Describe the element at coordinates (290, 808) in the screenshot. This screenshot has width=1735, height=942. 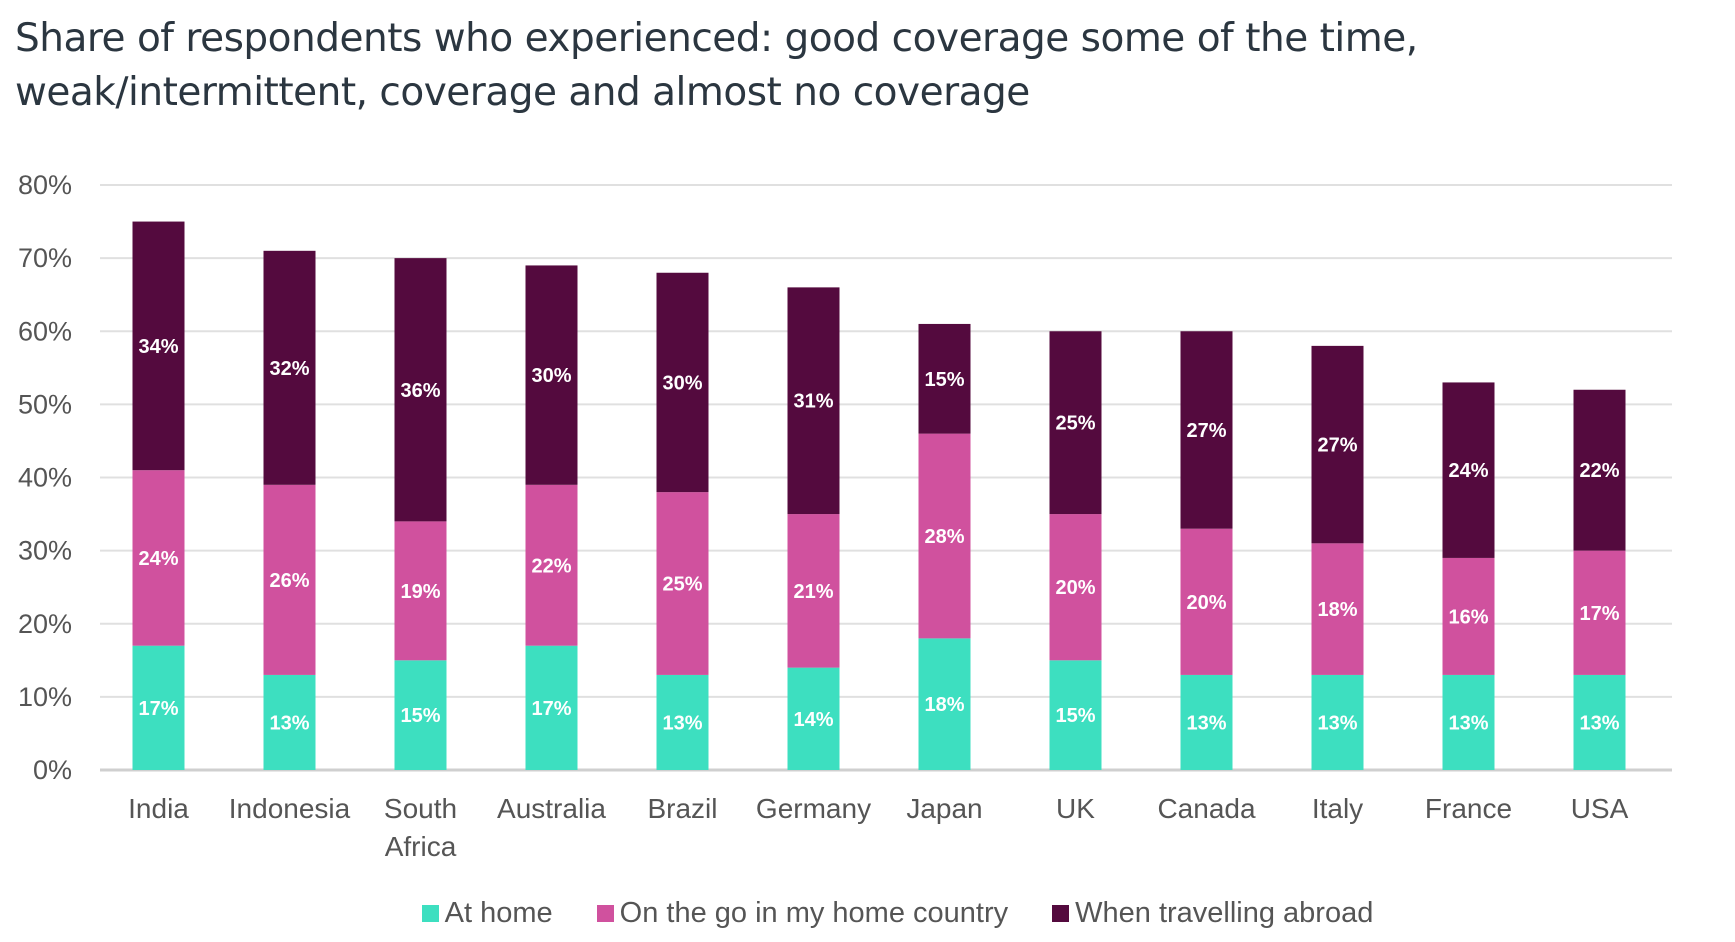
I see `x-tick-label: Indonesia` at that location.